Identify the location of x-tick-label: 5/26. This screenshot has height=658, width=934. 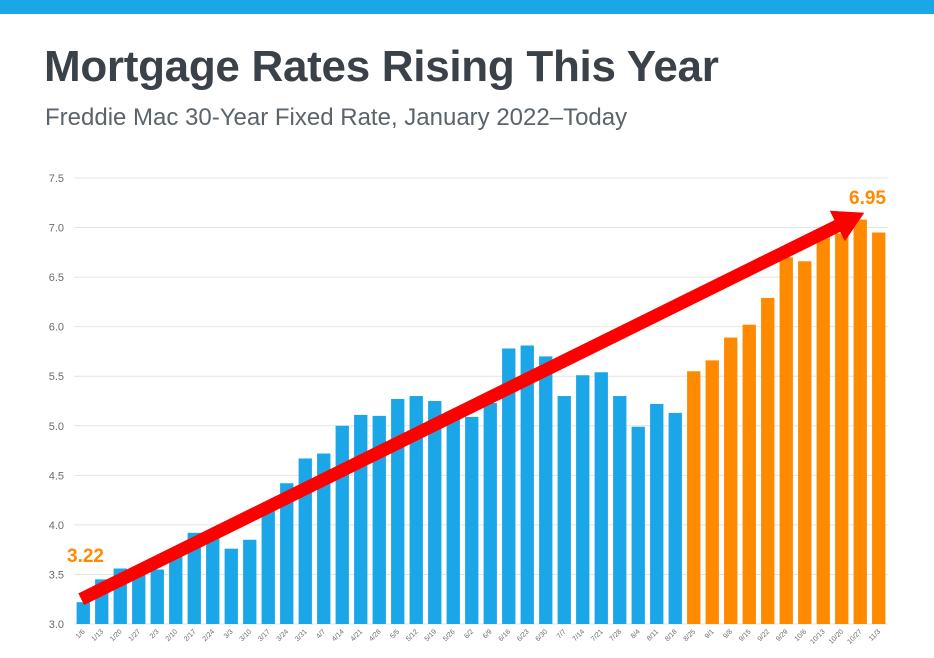
(449, 635).